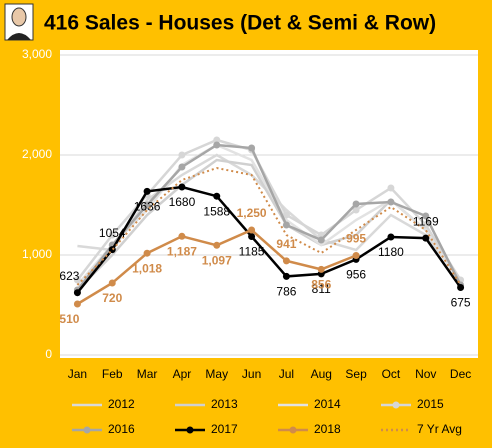 This screenshot has width=492, height=448. What do you see at coordinates (77, 374) in the screenshot?
I see `x-tick-label: Jan` at bounding box center [77, 374].